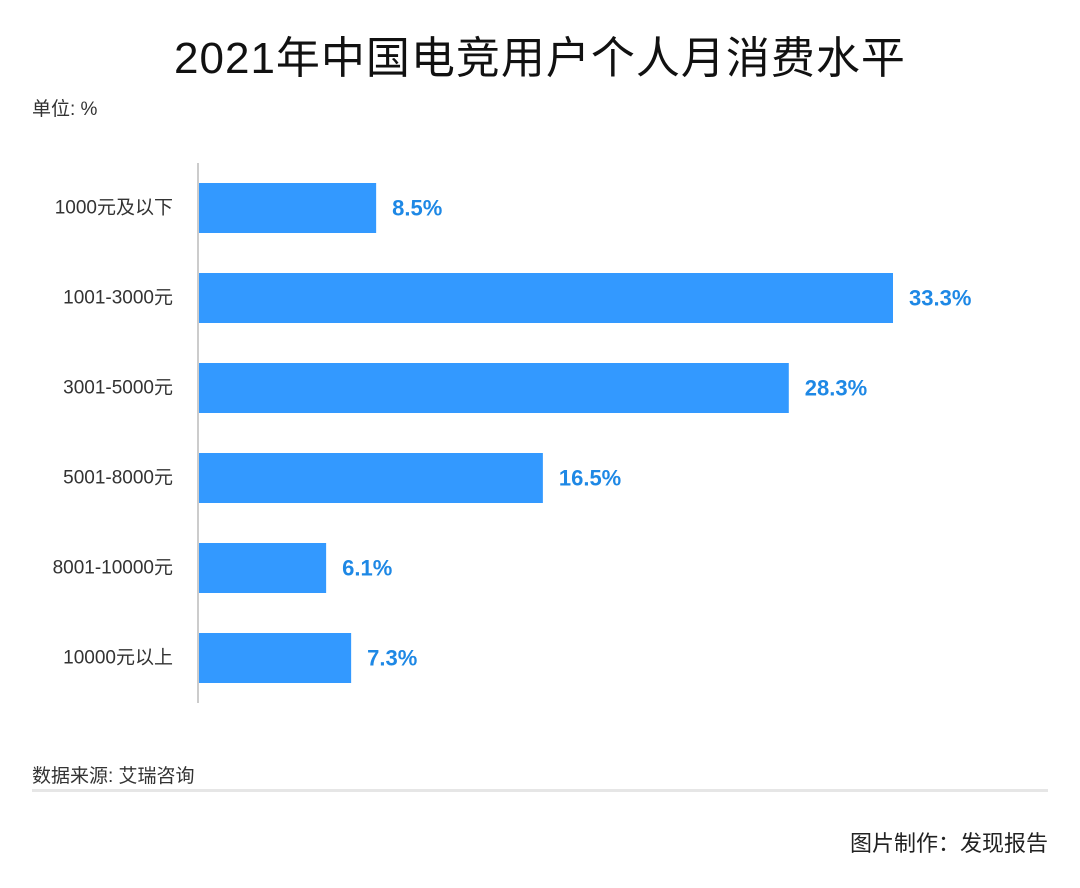 The image size is (1080, 888). I want to click on category-label: 8001-10000元, so click(113, 568).